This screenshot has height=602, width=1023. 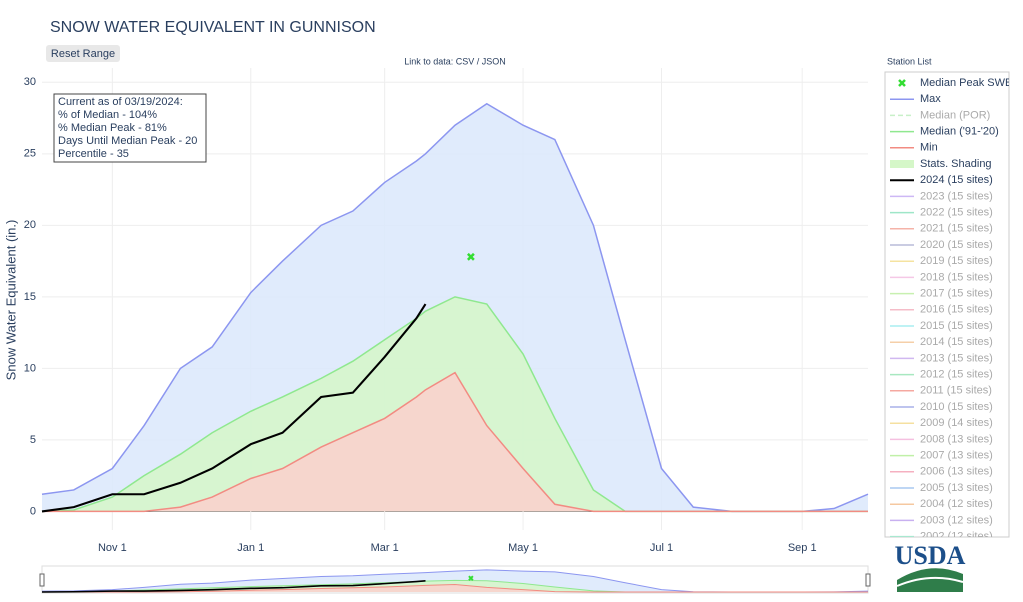 I want to click on y-axis-title: Snow Water Equivalent (in.), so click(x=10, y=300).